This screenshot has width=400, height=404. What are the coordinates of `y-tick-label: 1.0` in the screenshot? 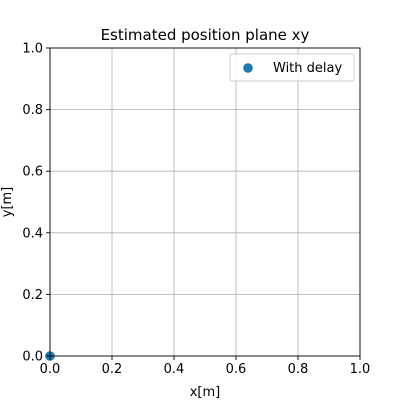 It's located at (32, 49).